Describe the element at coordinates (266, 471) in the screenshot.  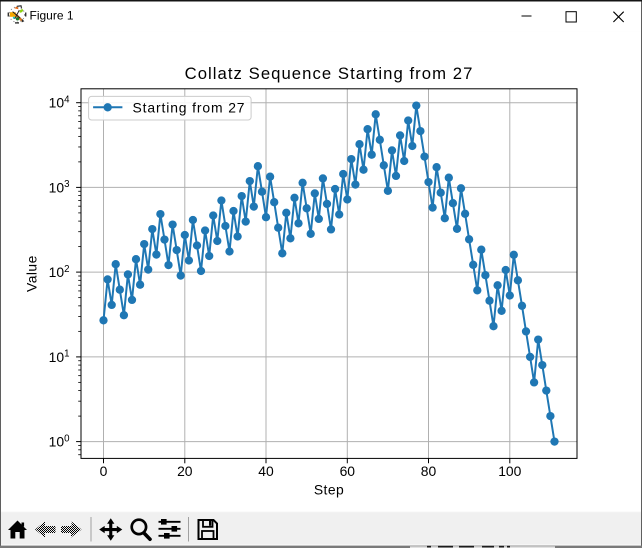
I see `svg-text: 40` at that location.